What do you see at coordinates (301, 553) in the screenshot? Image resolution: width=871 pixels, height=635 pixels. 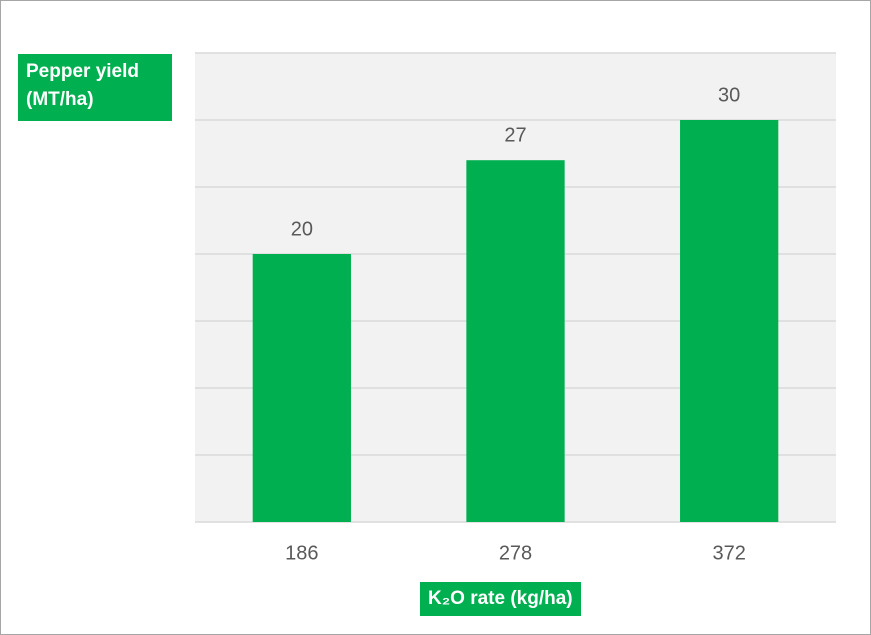 I see `x-tick-label: 186` at bounding box center [301, 553].